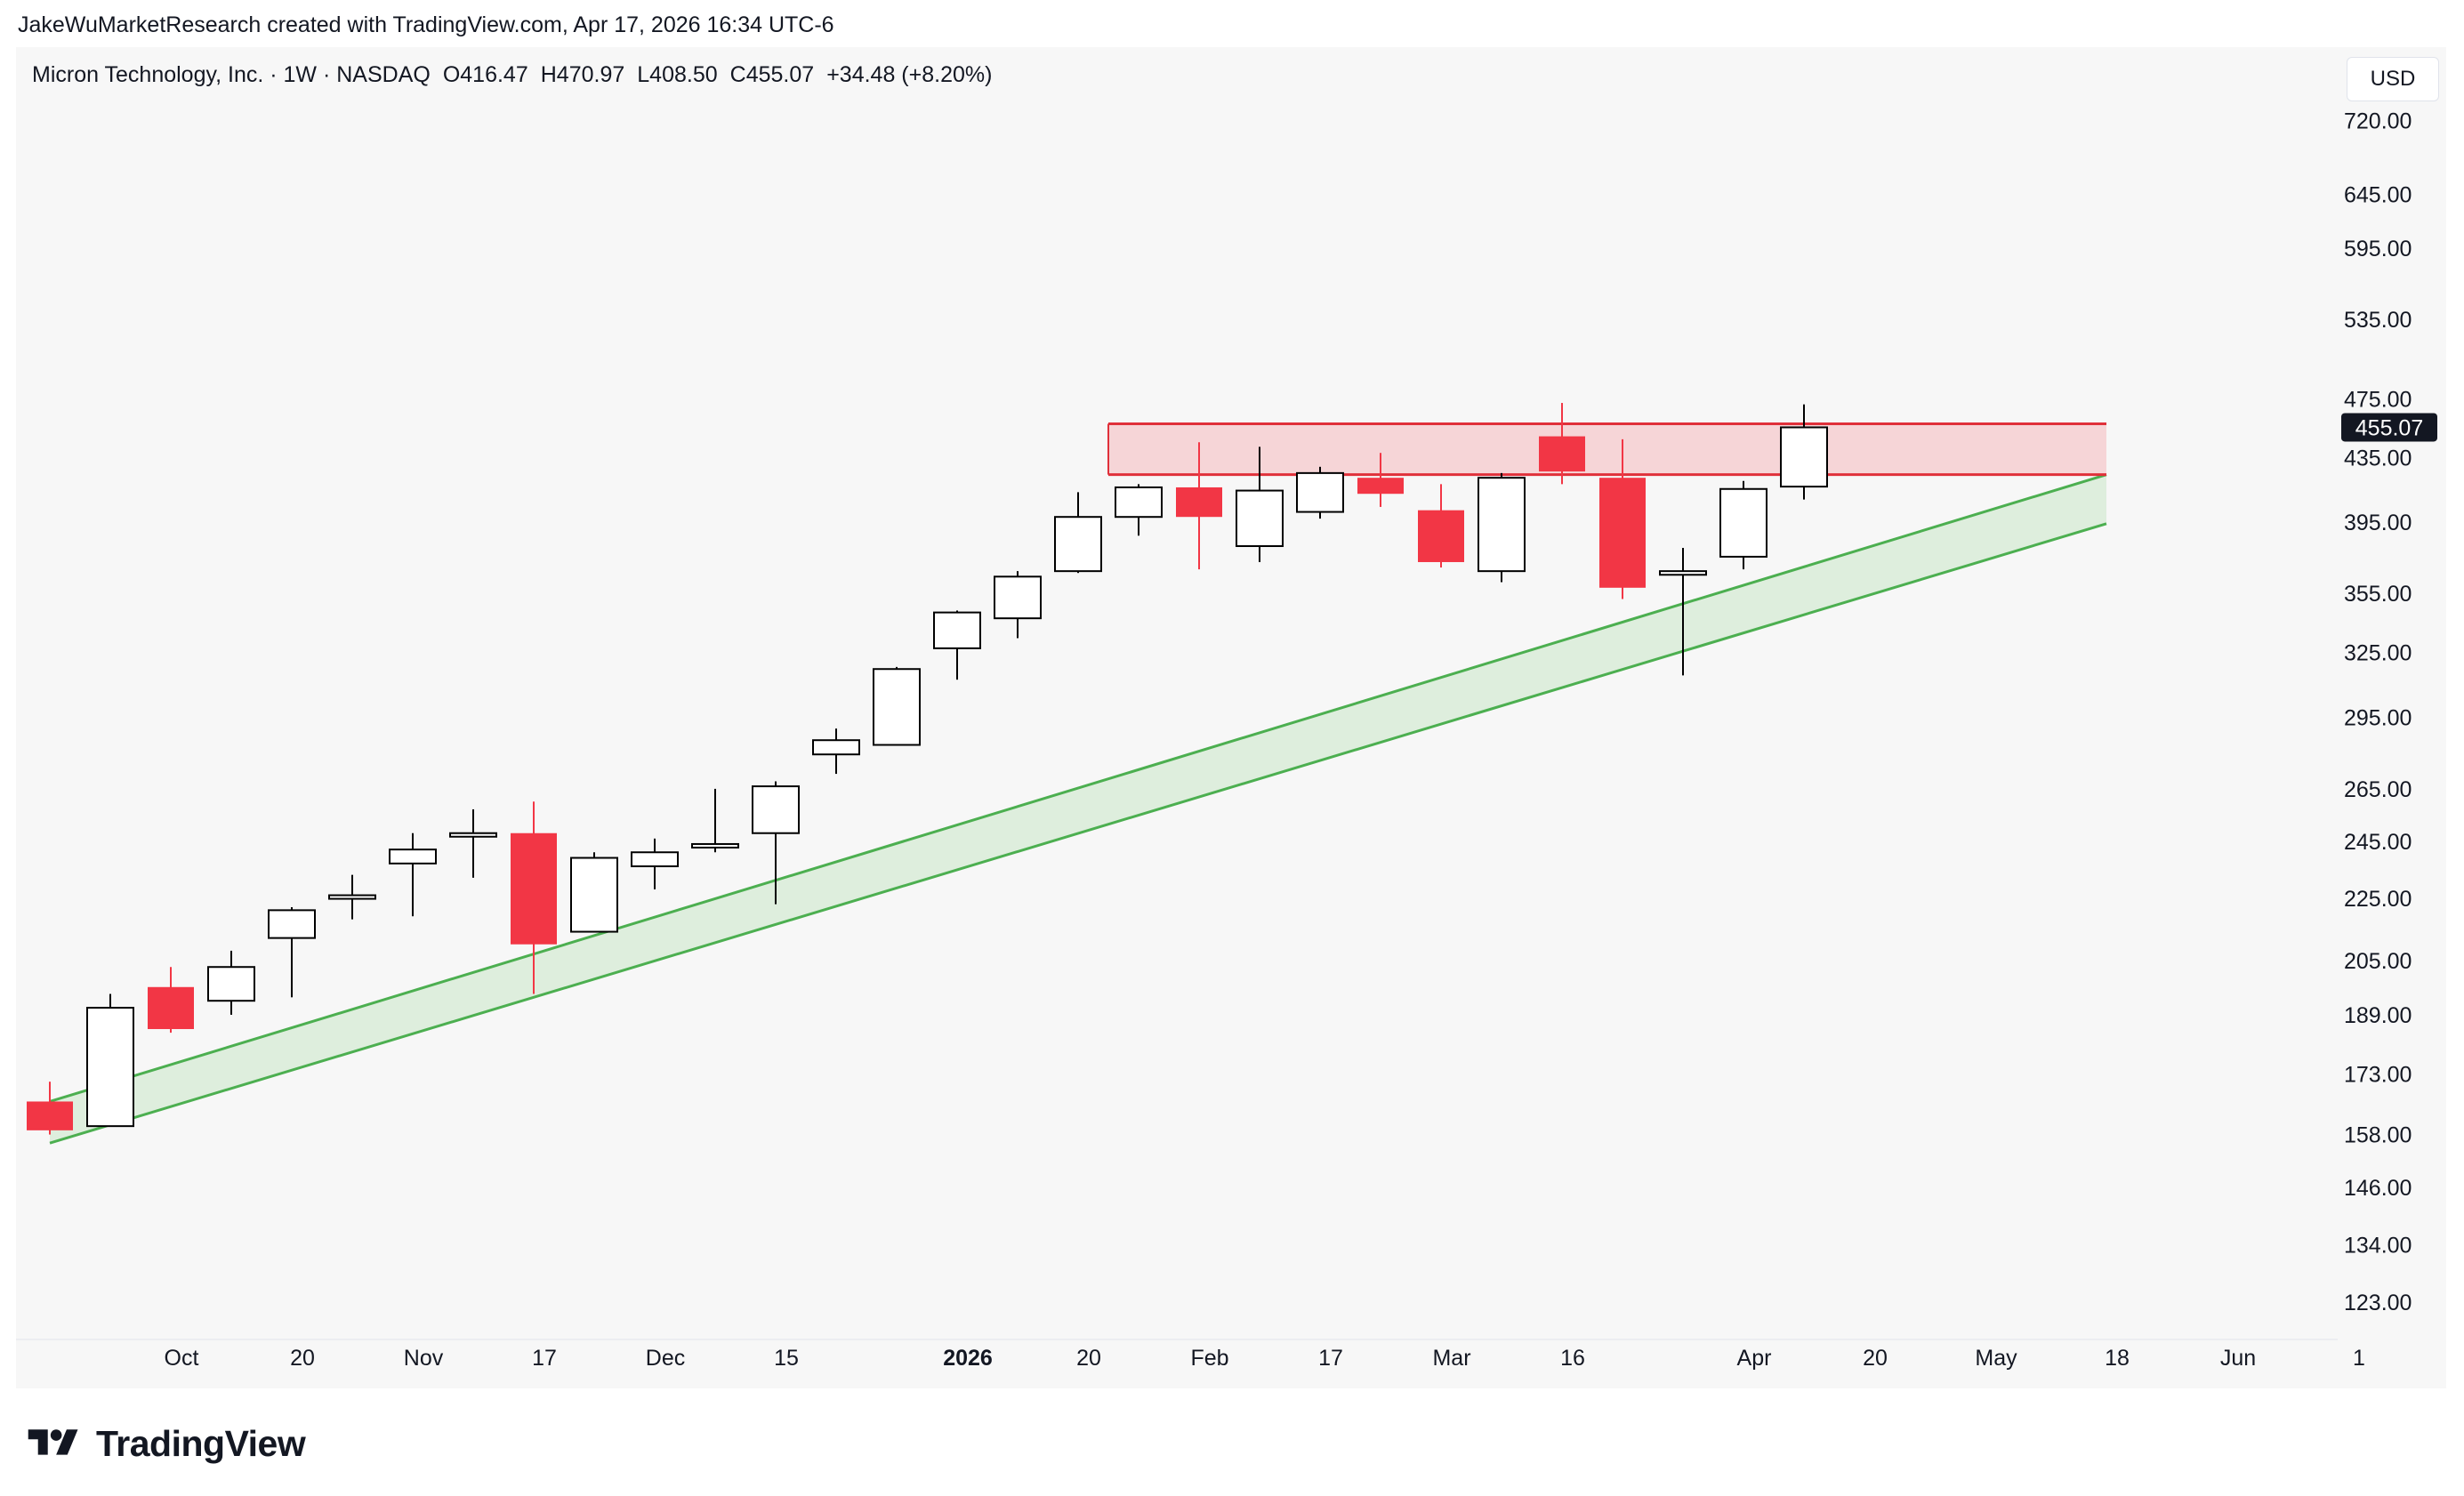  Describe the element at coordinates (787, 1358) in the screenshot. I see `time-axis-label: 15` at that location.